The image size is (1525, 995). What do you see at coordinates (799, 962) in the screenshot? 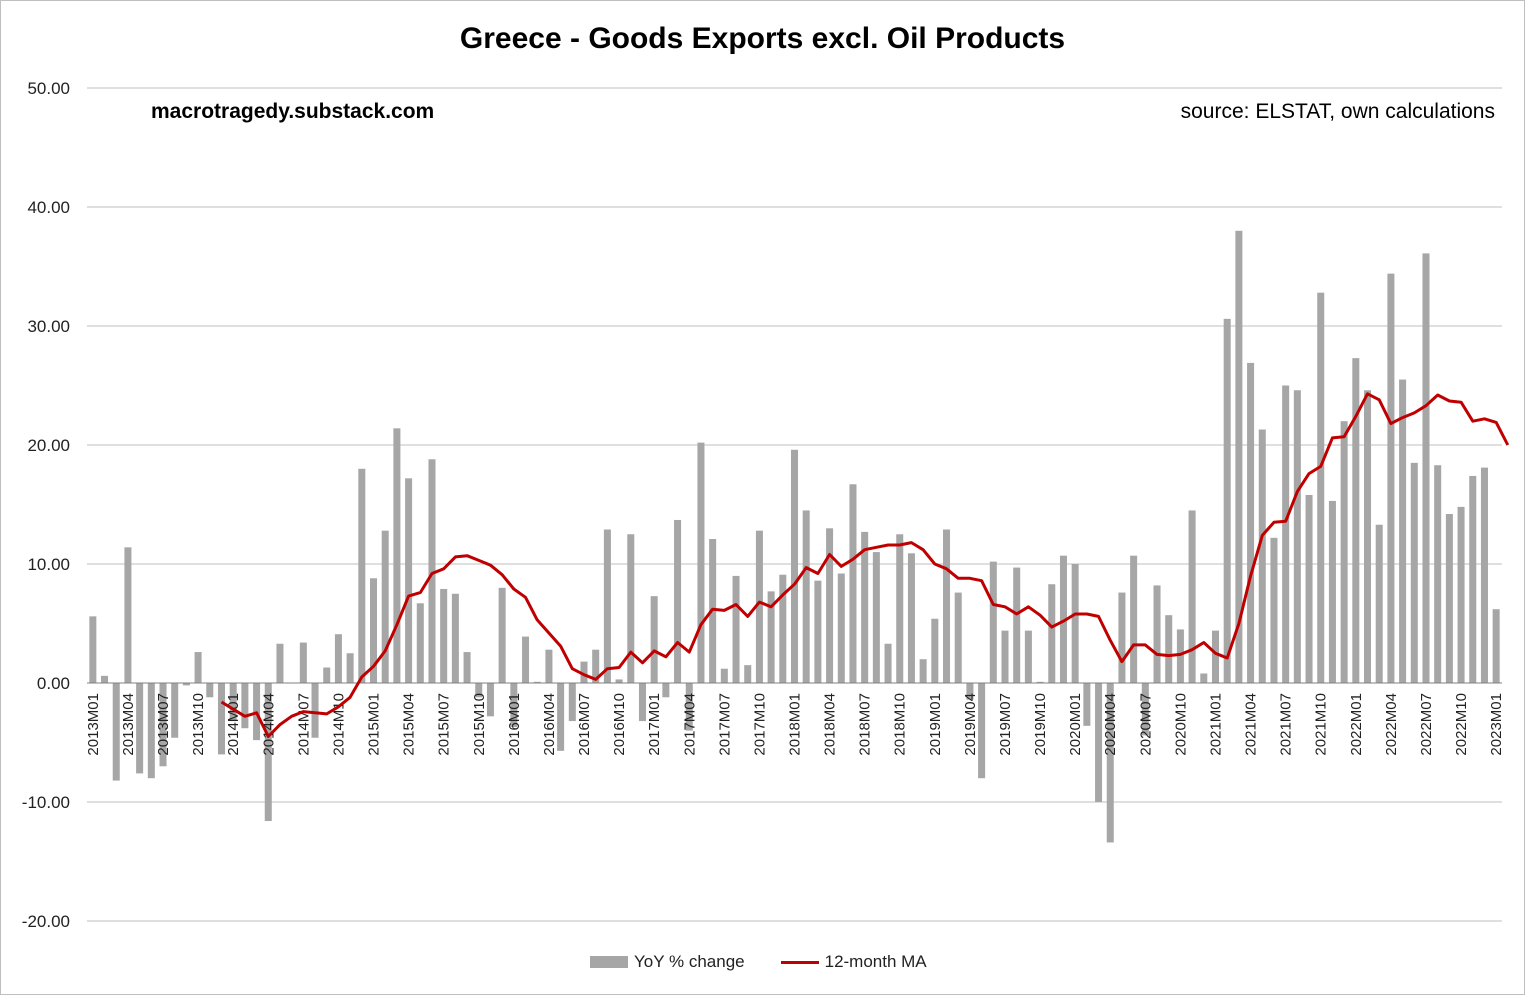
I see `legend-line-swatch` at bounding box center [799, 962].